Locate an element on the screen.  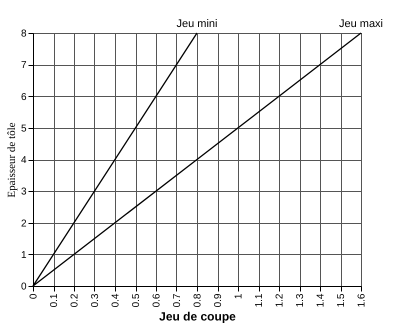
x-tick-label: 1.4 is located at coordinates (321, 300).